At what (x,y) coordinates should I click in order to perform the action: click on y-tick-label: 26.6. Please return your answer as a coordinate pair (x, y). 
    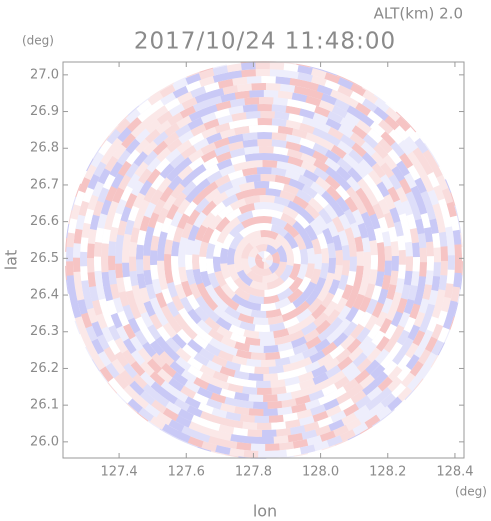
    Looking at the image, I should click on (44, 221).